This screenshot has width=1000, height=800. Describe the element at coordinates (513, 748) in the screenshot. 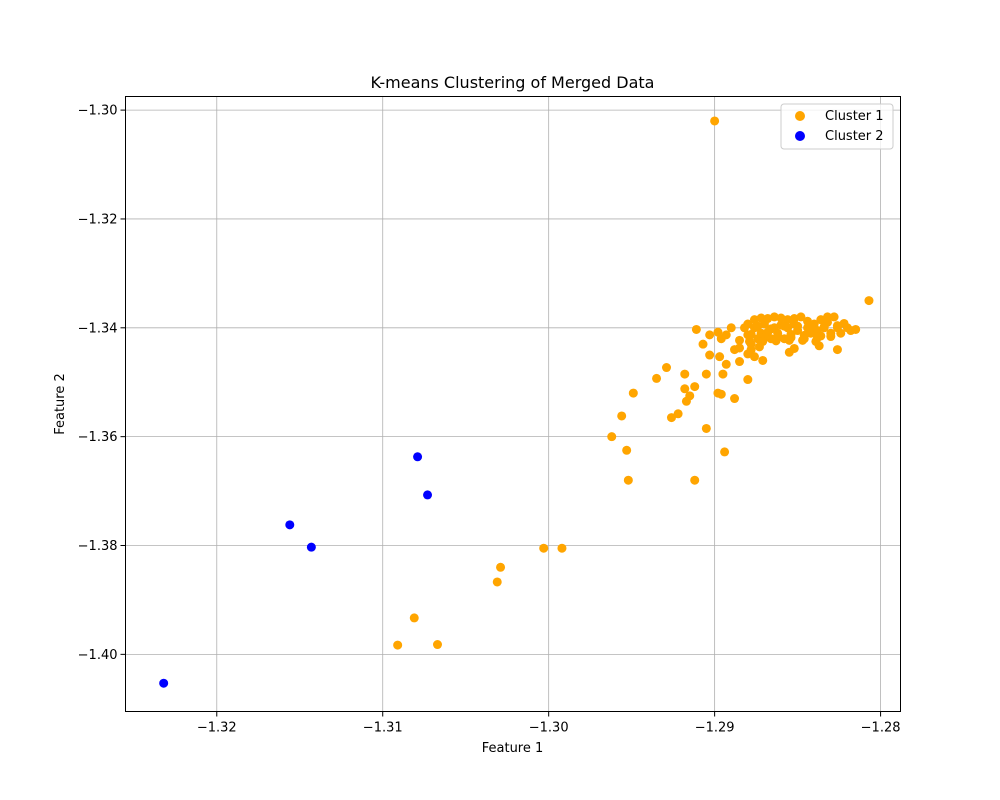

I see `x-axis-label: Feature 1` at that location.